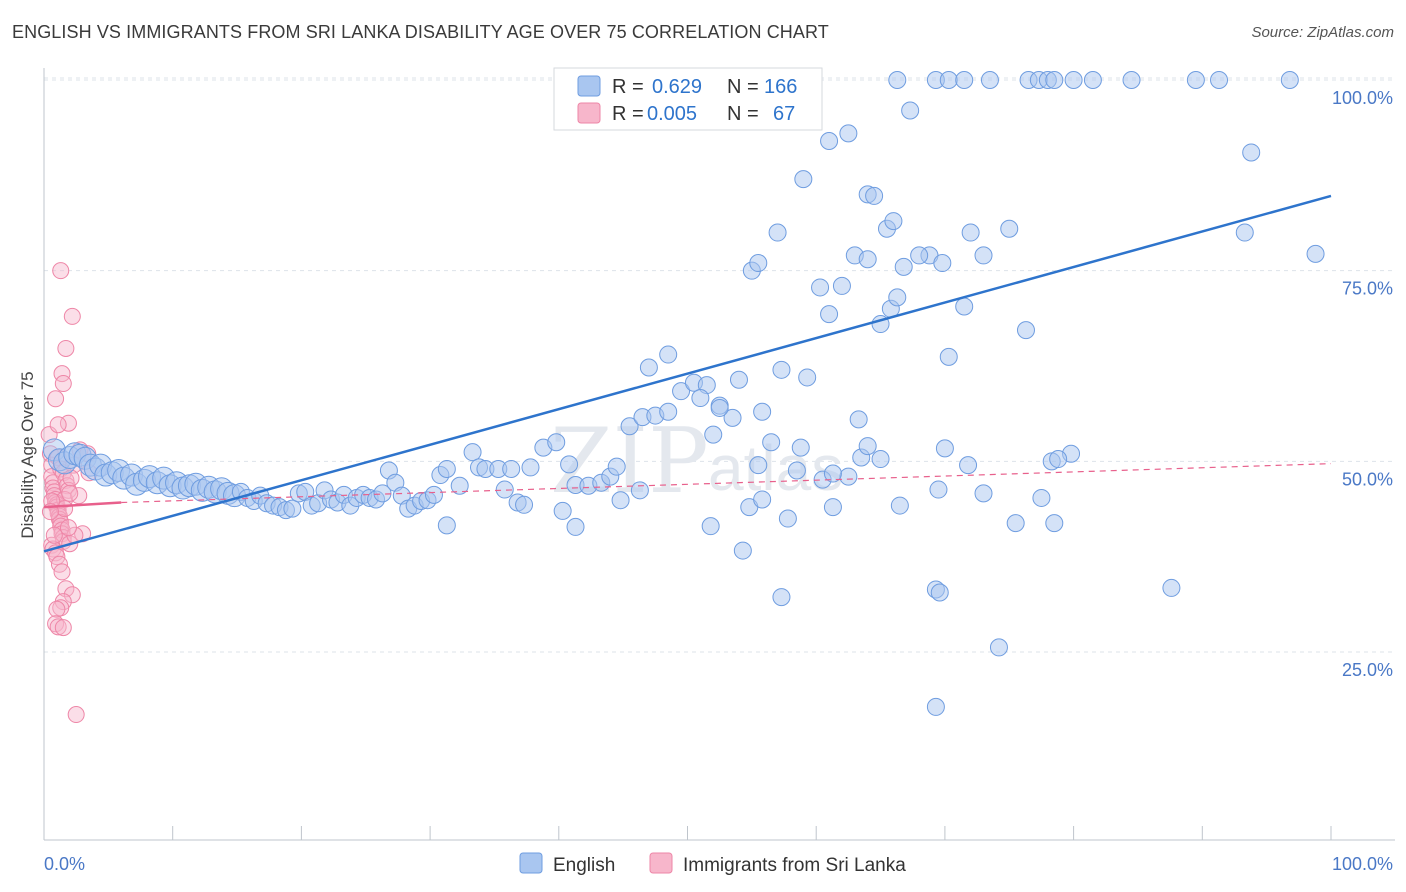 The image size is (1406, 892). What do you see at coordinates (628, 114) in the screenshot?
I see `legend-r-label-srilanka: R =` at bounding box center [628, 114].